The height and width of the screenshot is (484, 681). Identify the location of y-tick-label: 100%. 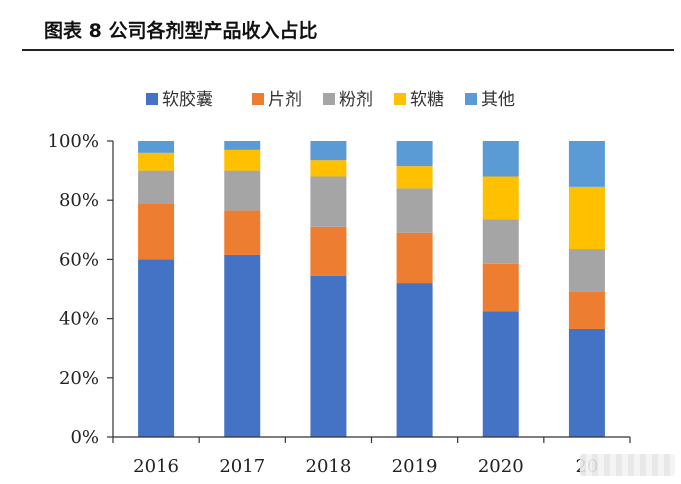
(73, 141).